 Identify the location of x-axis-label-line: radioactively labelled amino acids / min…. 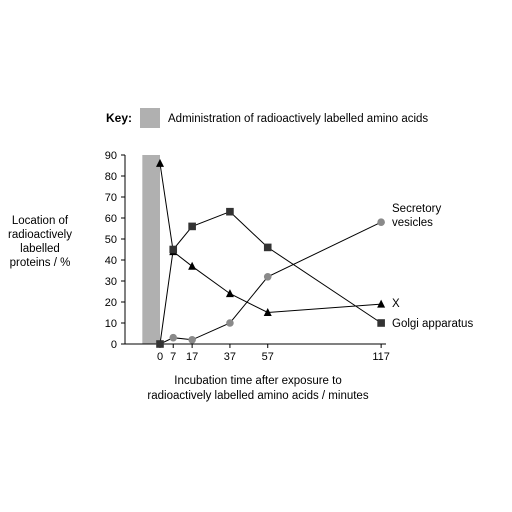
(257, 396).